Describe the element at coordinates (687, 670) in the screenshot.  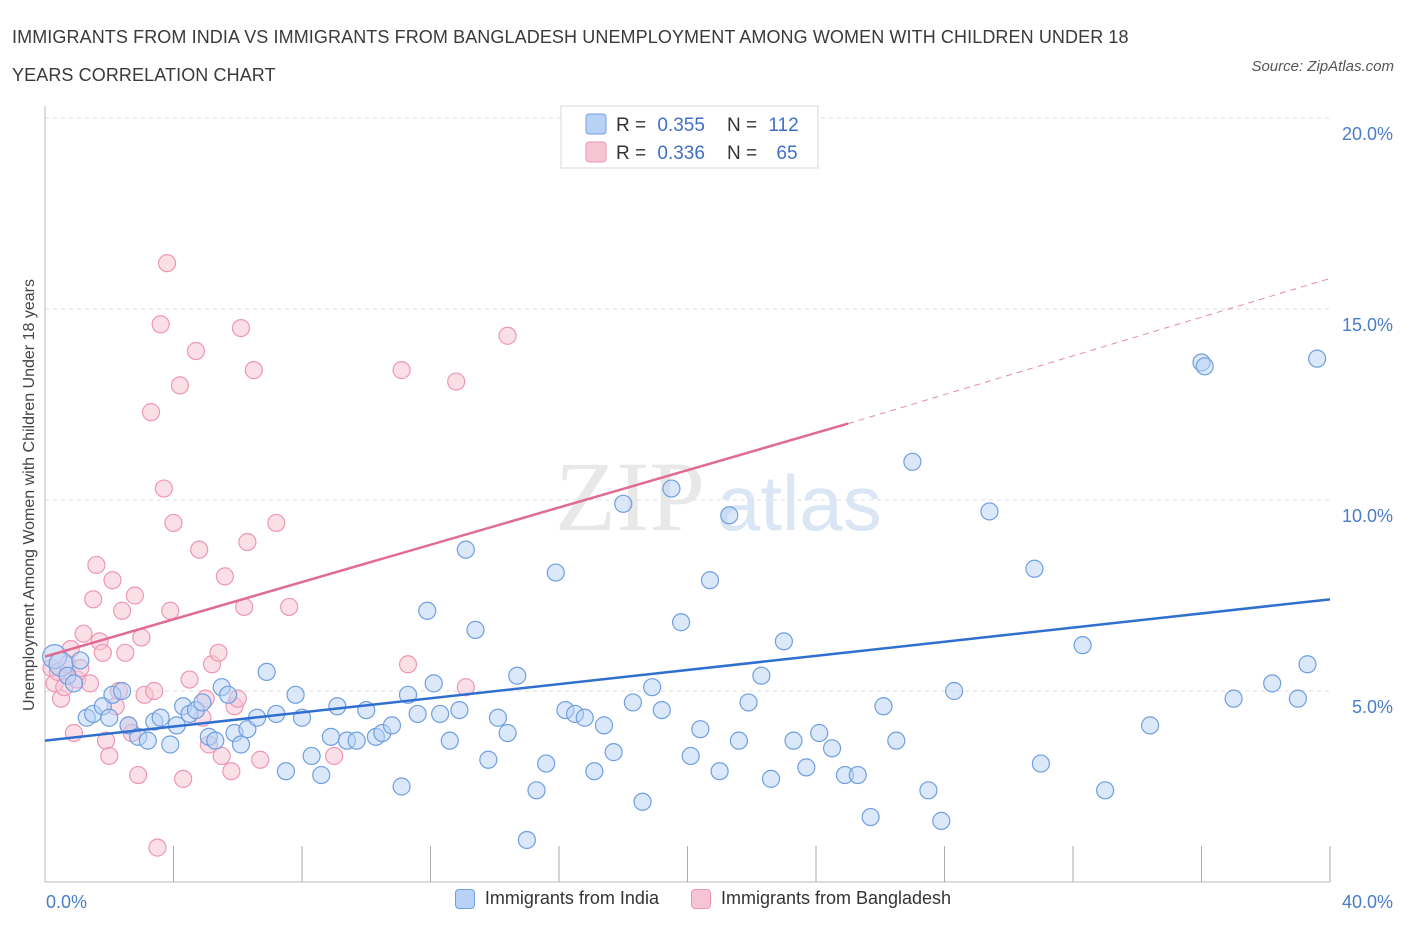
I see `india-trend-line` at that location.